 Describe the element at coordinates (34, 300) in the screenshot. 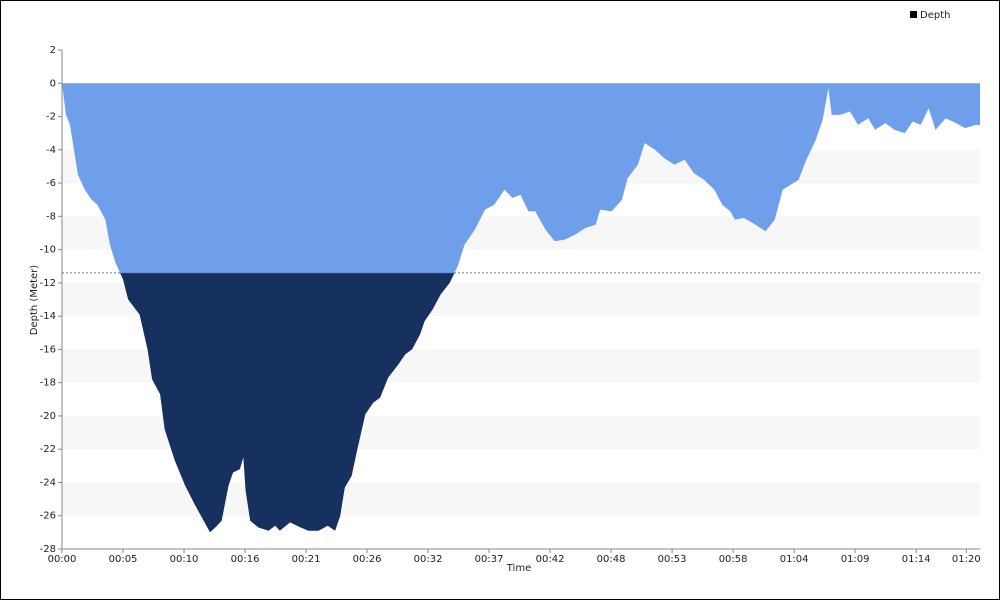

I see `y-axis-title: Depth (Meter)` at that location.